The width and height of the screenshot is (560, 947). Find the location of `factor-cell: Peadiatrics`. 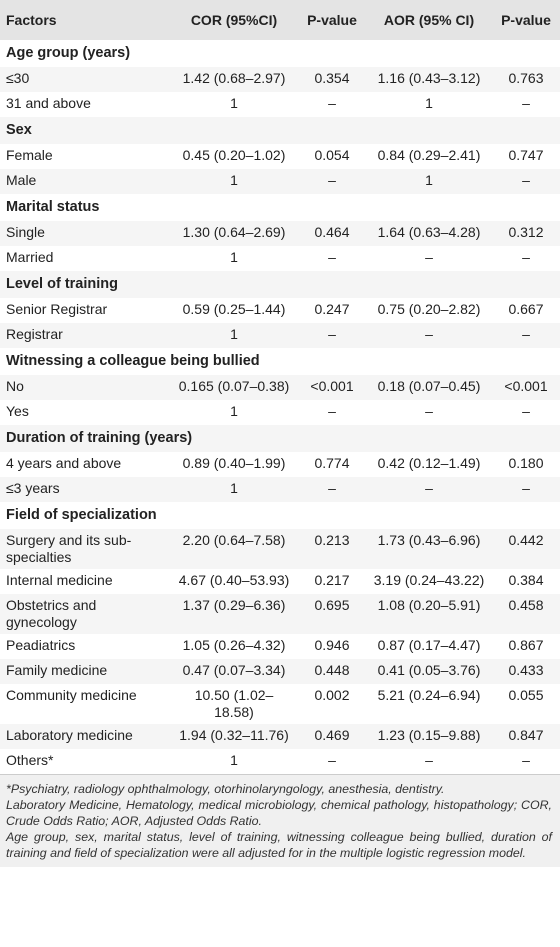

factor-cell: Peadiatrics is located at coordinates (41, 645).